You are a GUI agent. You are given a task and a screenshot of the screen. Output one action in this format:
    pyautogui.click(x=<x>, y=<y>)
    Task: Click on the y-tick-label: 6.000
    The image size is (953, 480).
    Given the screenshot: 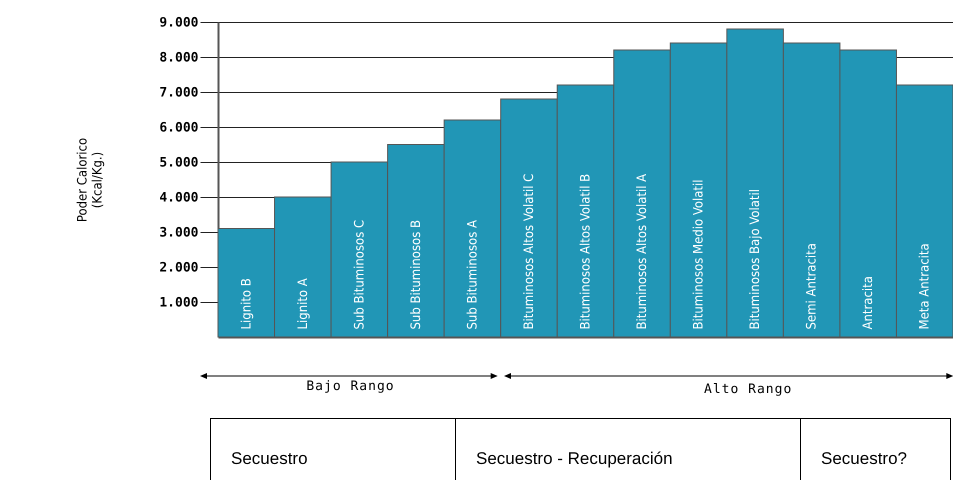 What is the action you would take?
    pyautogui.click(x=179, y=128)
    